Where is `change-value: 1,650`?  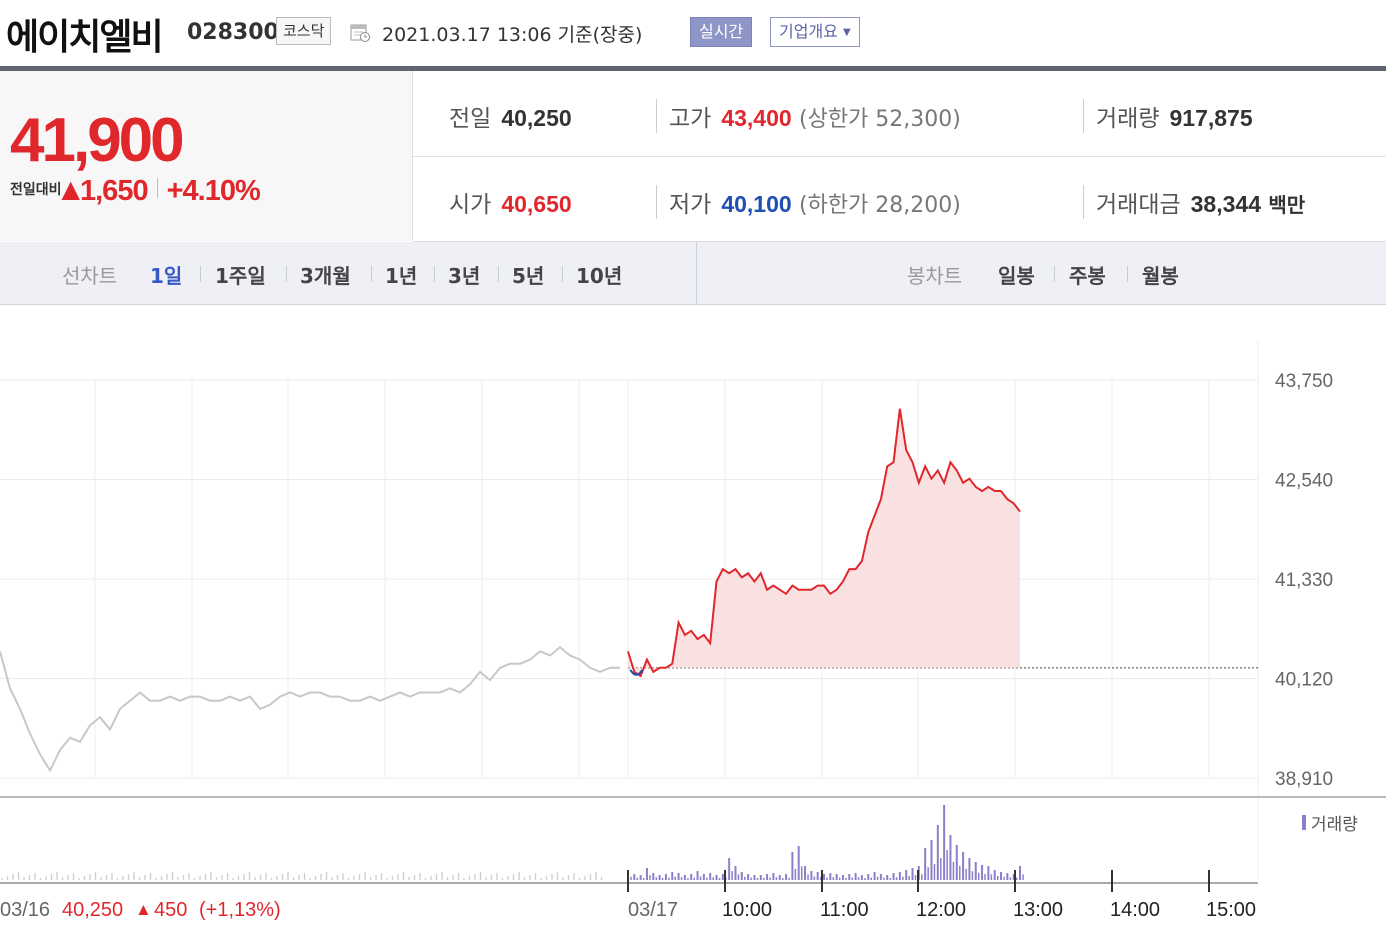 change-value: 1,650 is located at coordinates (114, 191).